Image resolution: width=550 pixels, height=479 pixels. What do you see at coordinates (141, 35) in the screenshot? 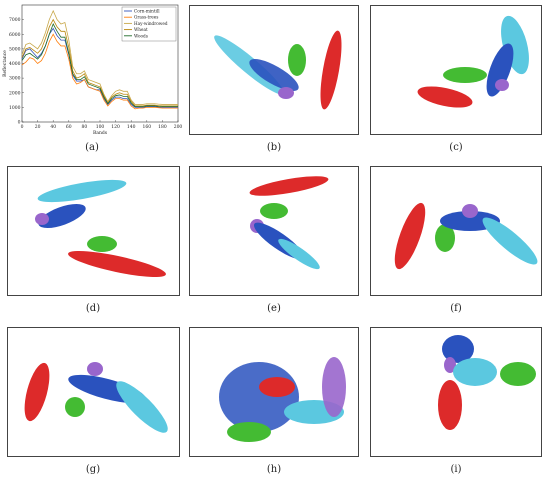
I see `legend-label: Woods` at bounding box center [141, 35].